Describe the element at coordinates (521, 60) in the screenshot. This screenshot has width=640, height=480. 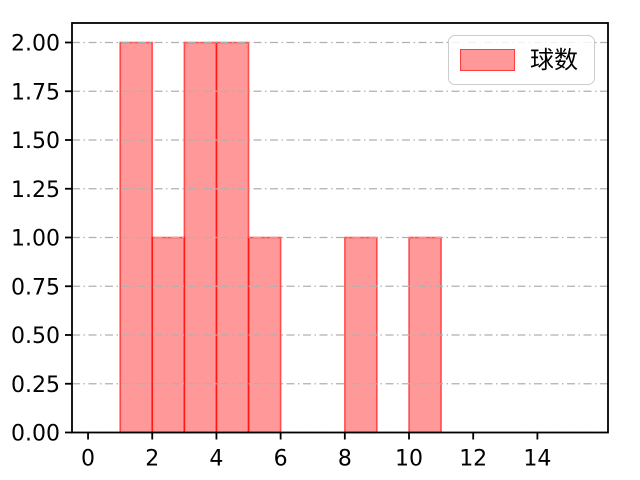
I see `legend: 球数` at that location.